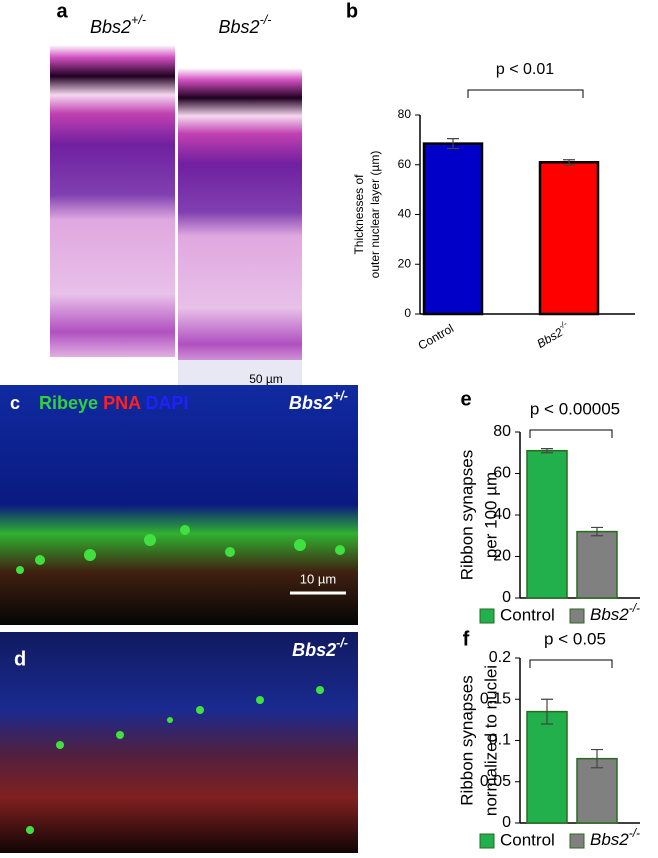 The width and height of the screenshot is (658, 858). I want to click on panel-label: e, so click(465, 399).